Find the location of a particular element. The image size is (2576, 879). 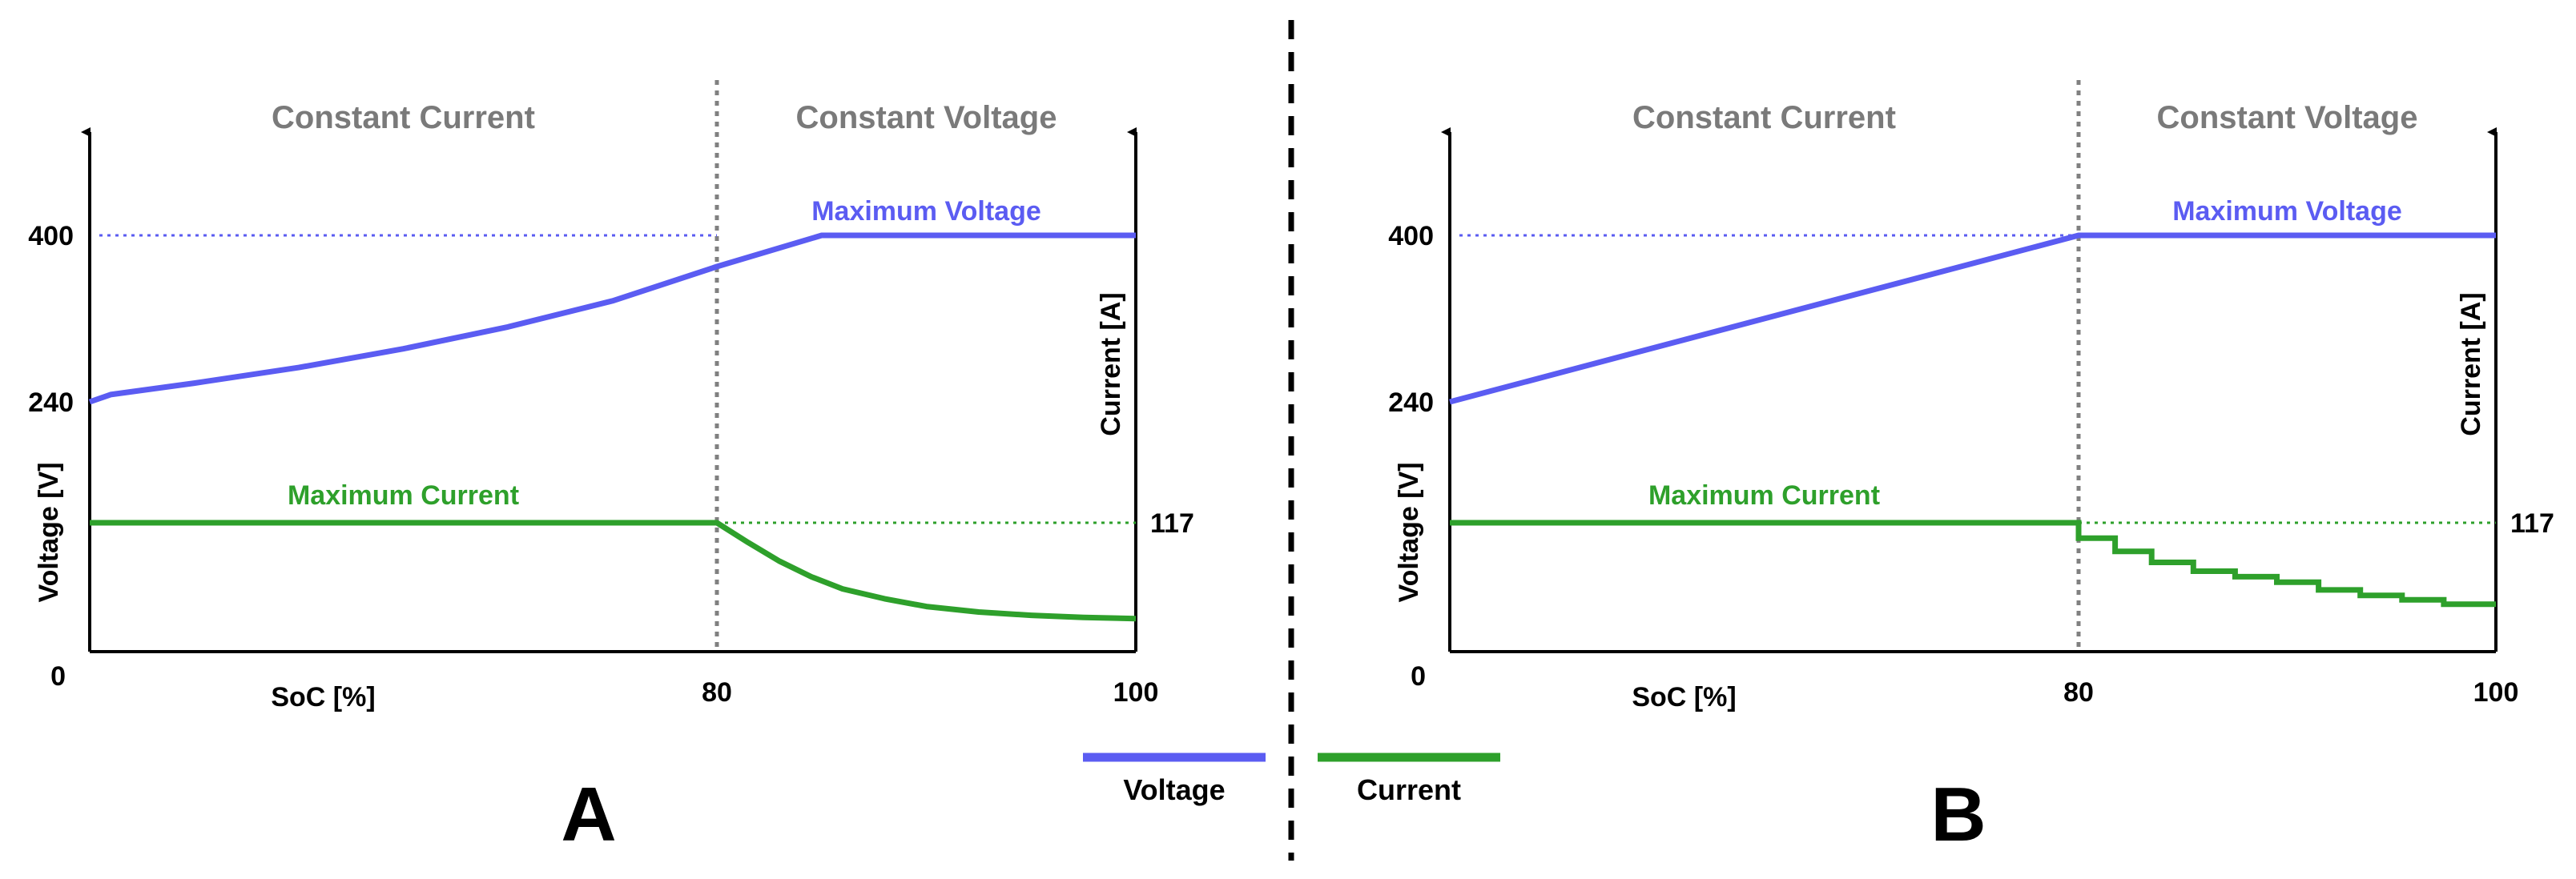

panel-label-a: A is located at coordinates (588, 814).